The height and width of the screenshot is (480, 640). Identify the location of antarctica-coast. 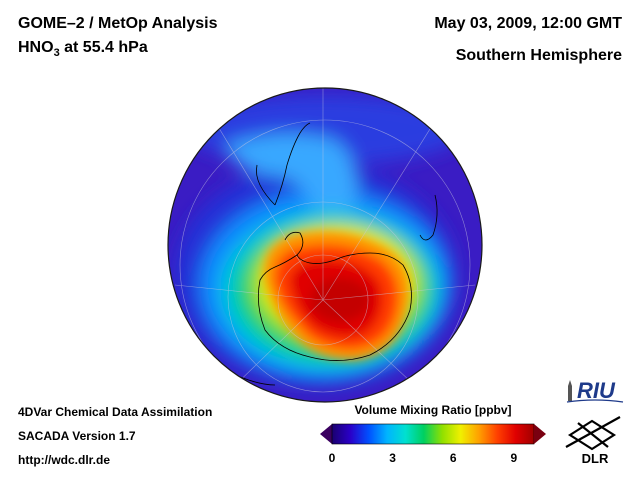
(334, 296).